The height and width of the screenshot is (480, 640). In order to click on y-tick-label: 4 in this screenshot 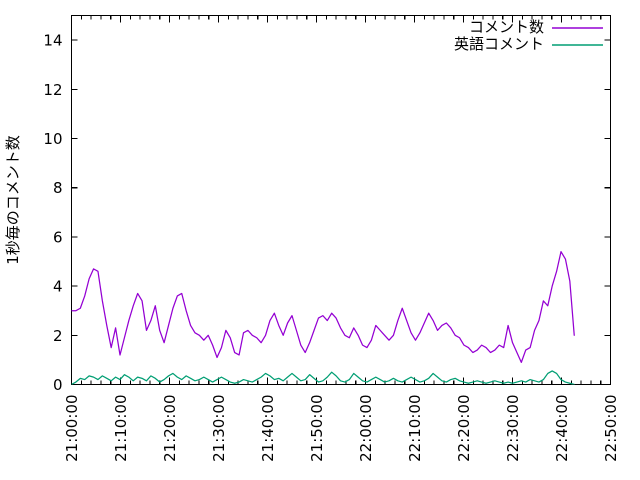, I will do `click(58, 287)`.